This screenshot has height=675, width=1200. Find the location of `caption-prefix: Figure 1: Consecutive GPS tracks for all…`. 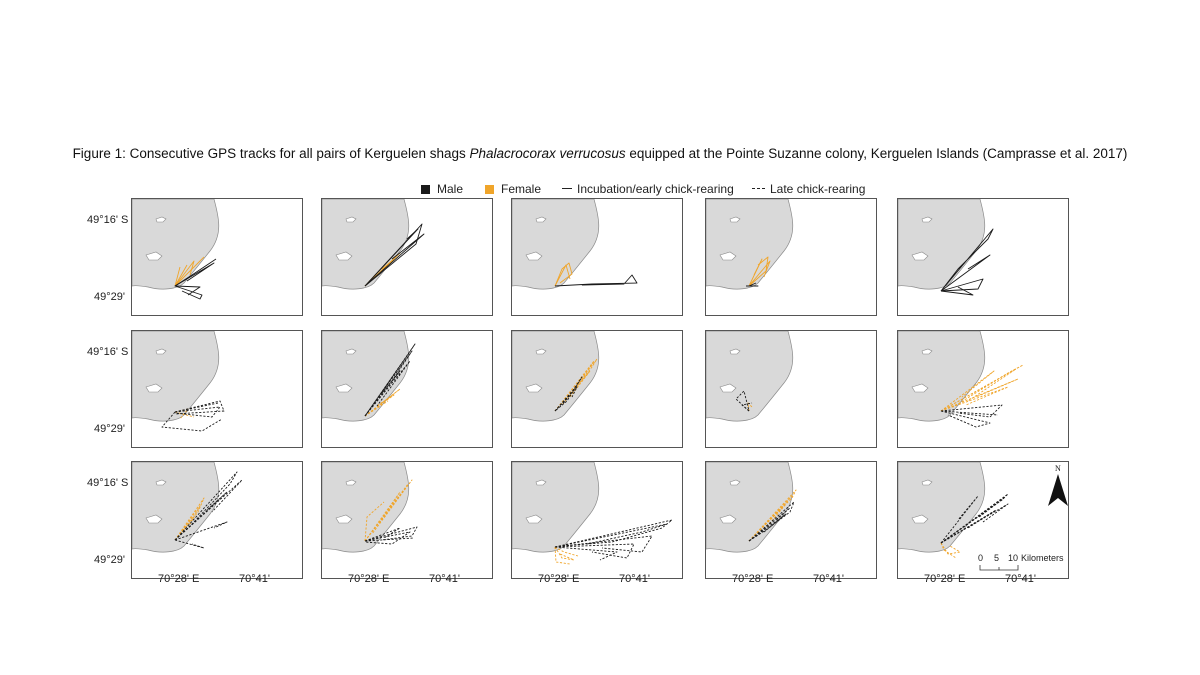

caption-prefix: Figure 1: Consecutive GPS tracks for all… is located at coordinates (271, 153).